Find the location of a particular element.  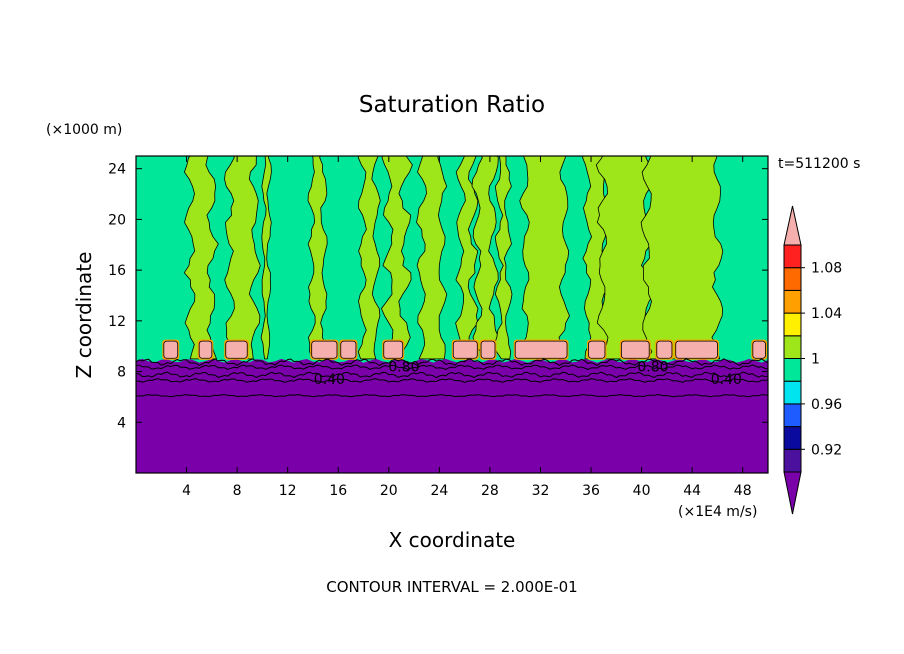

x-tick-label: 44 is located at coordinates (692, 491).